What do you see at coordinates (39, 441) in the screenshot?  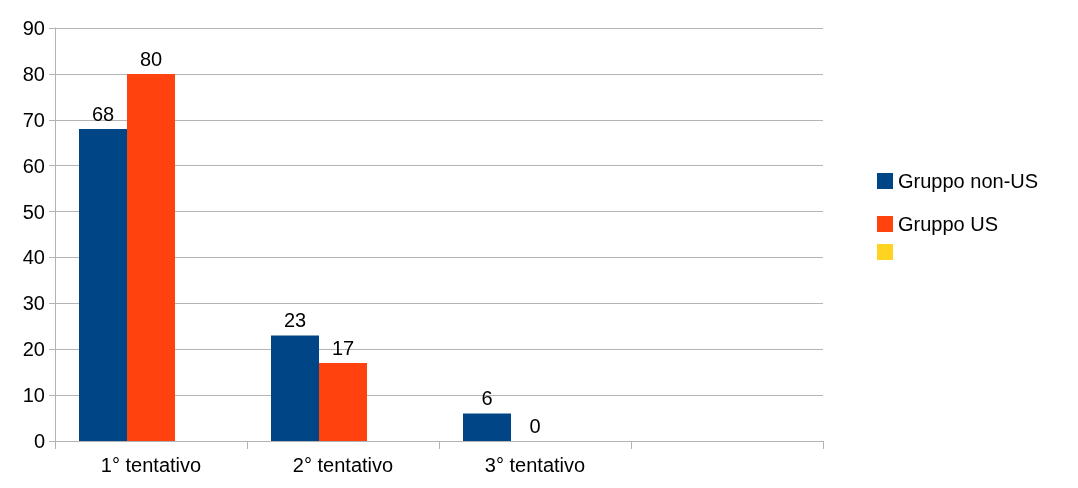 I see `y-tick-label: 0` at bounding box center [39, 441].